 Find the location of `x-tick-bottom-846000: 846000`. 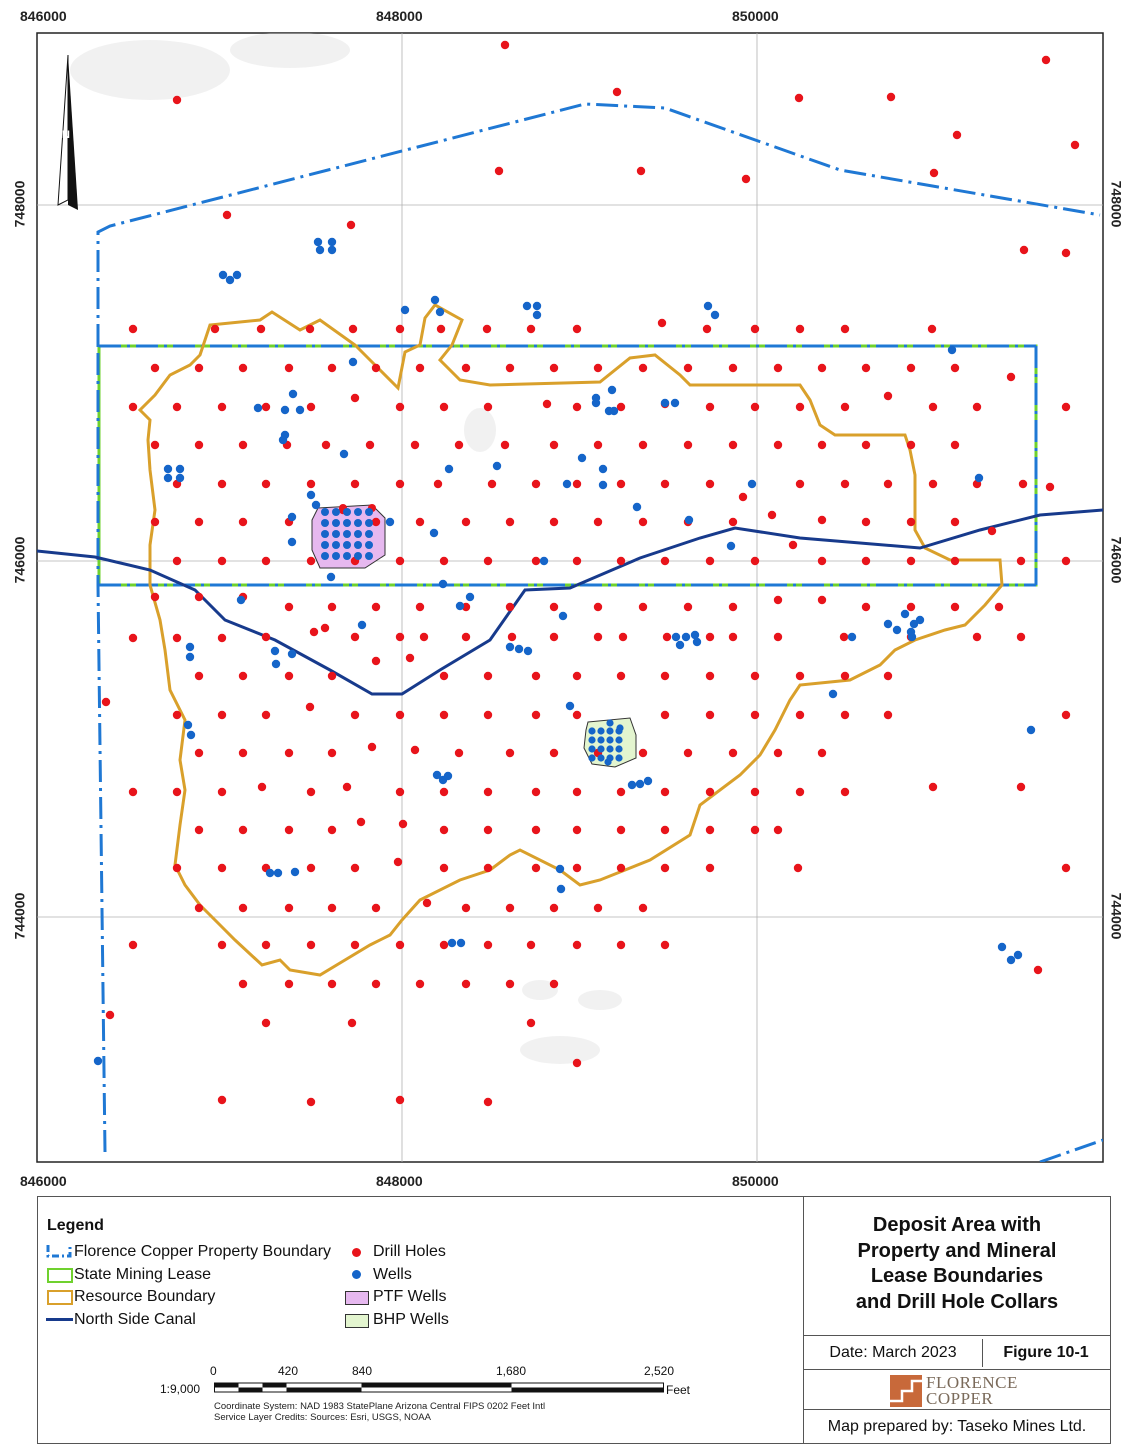

x-tick-bottom-846000: 846000 is located at coordinates (43, 1181).